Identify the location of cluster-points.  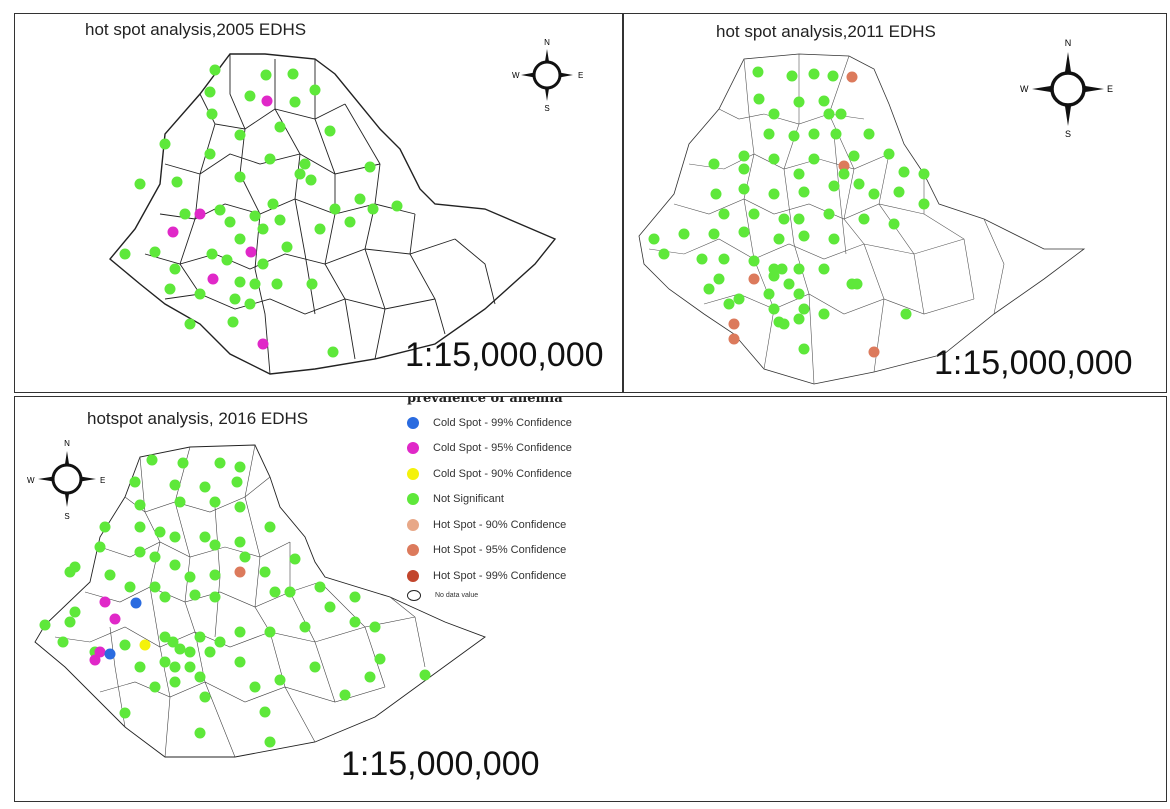
(235, 601).